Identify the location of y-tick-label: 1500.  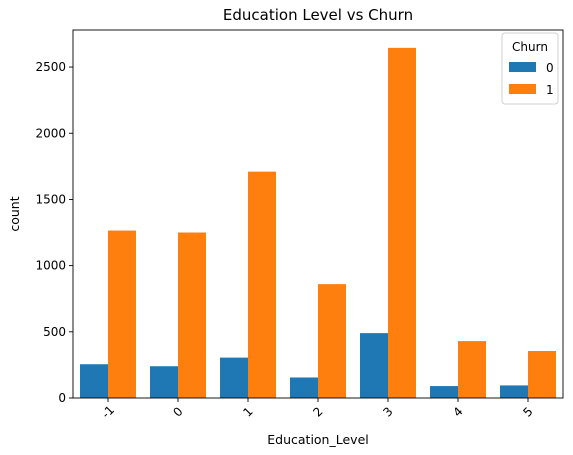
(50, 199).